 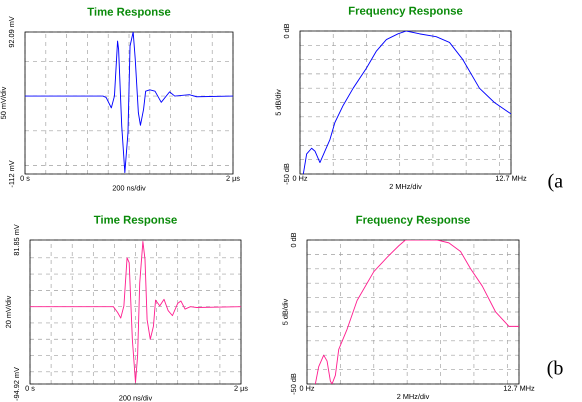 What do you see at coordinates (555, 369) in the screenshot?
I see `text: (b` at bounding box center [555, 369].